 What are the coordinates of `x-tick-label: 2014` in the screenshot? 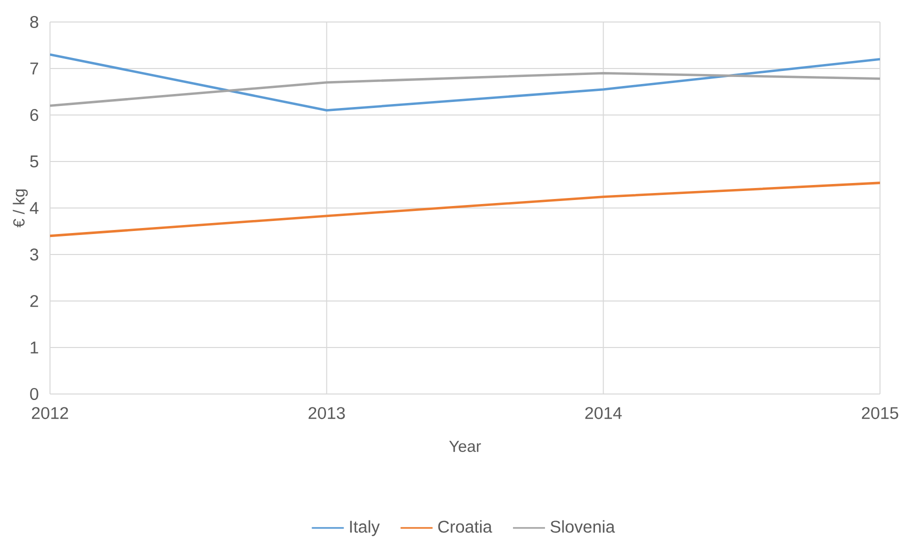 It's located at (603, 413).